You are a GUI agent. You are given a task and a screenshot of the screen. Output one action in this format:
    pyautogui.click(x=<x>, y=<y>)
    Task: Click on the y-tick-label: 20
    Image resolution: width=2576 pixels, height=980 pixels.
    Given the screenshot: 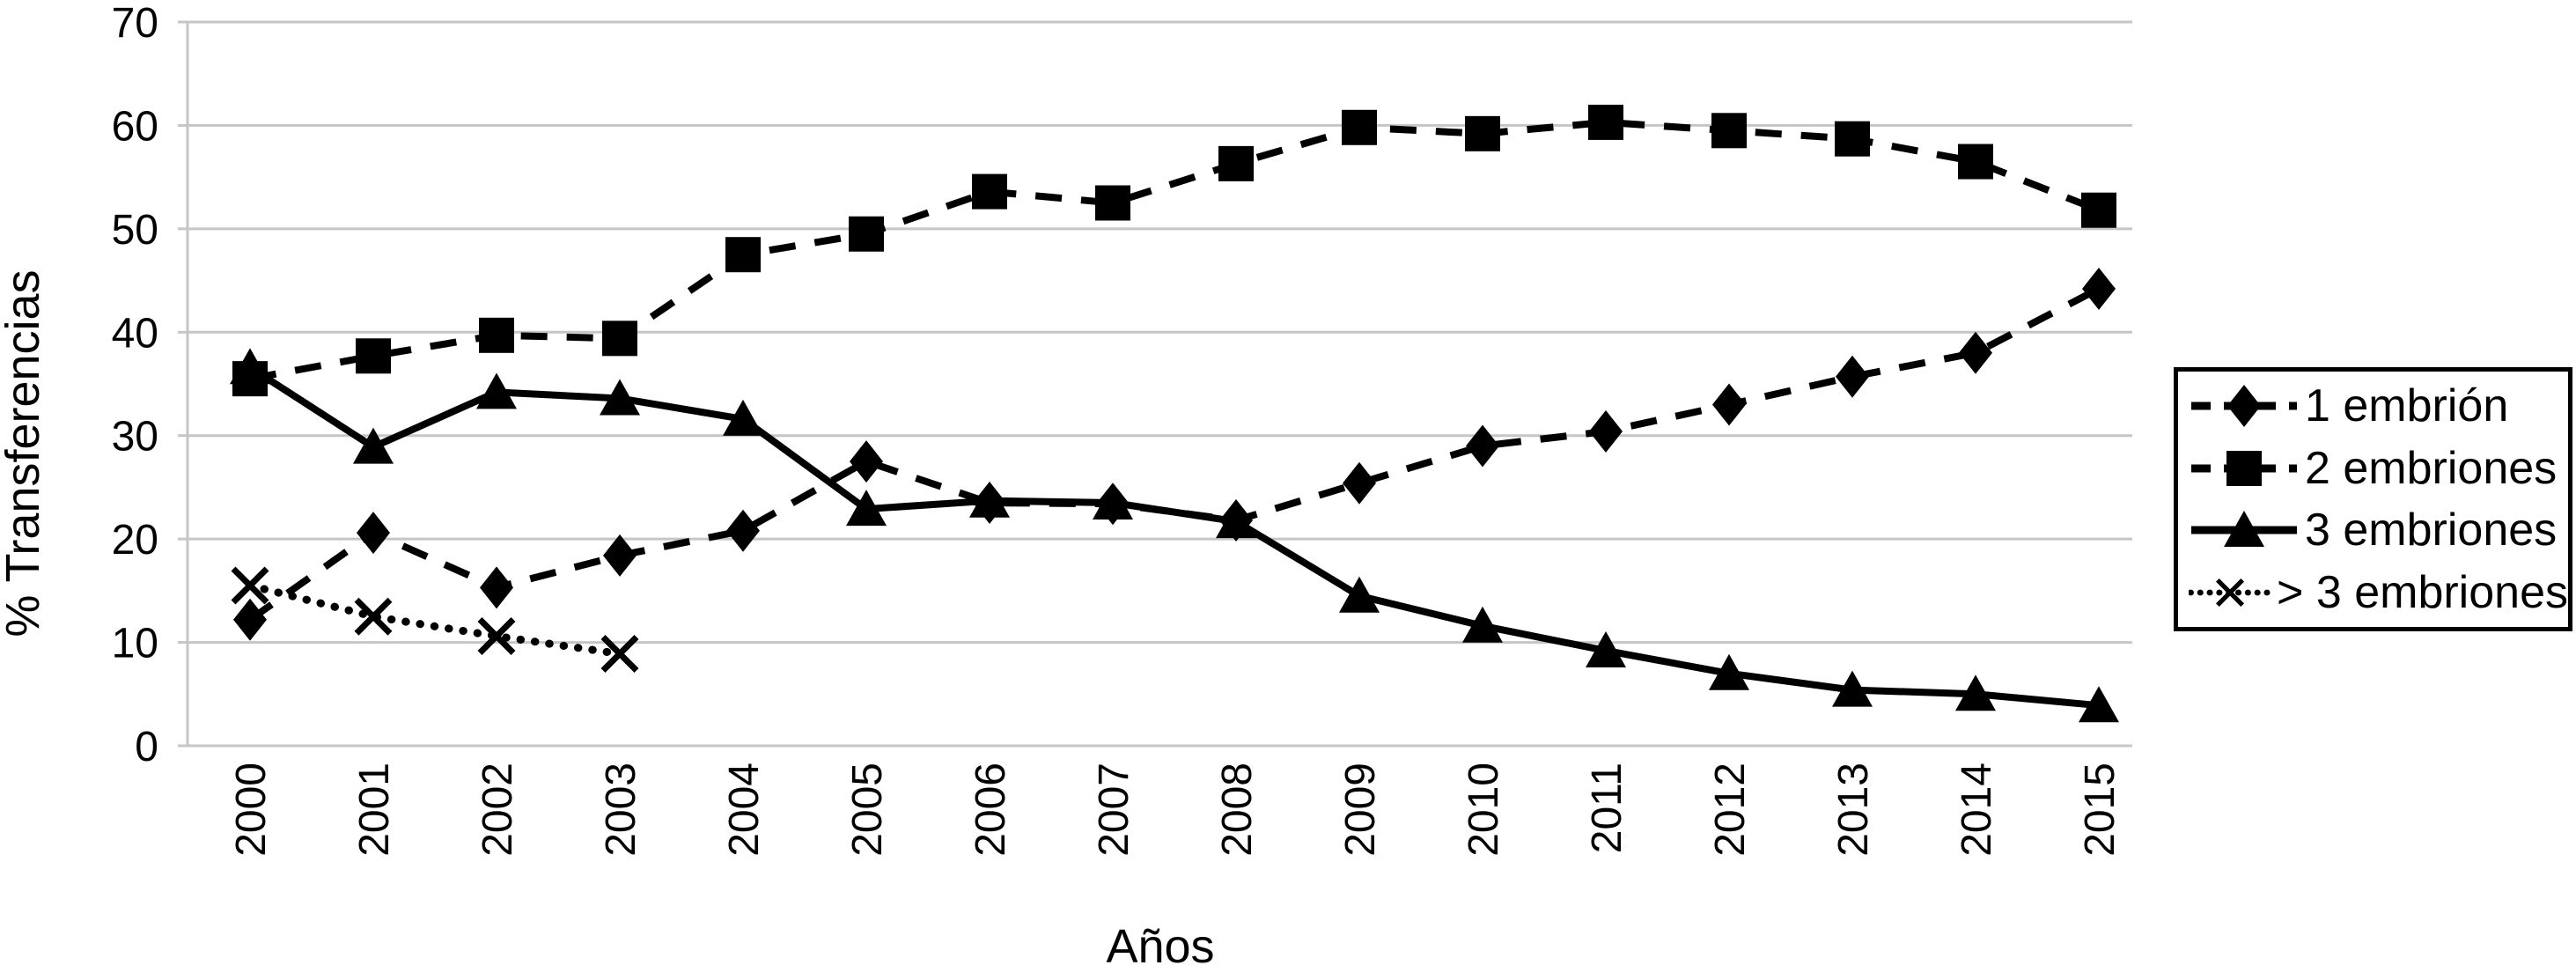 What is the action you would take?
    pyautogui.click(x=135, y=540)
    